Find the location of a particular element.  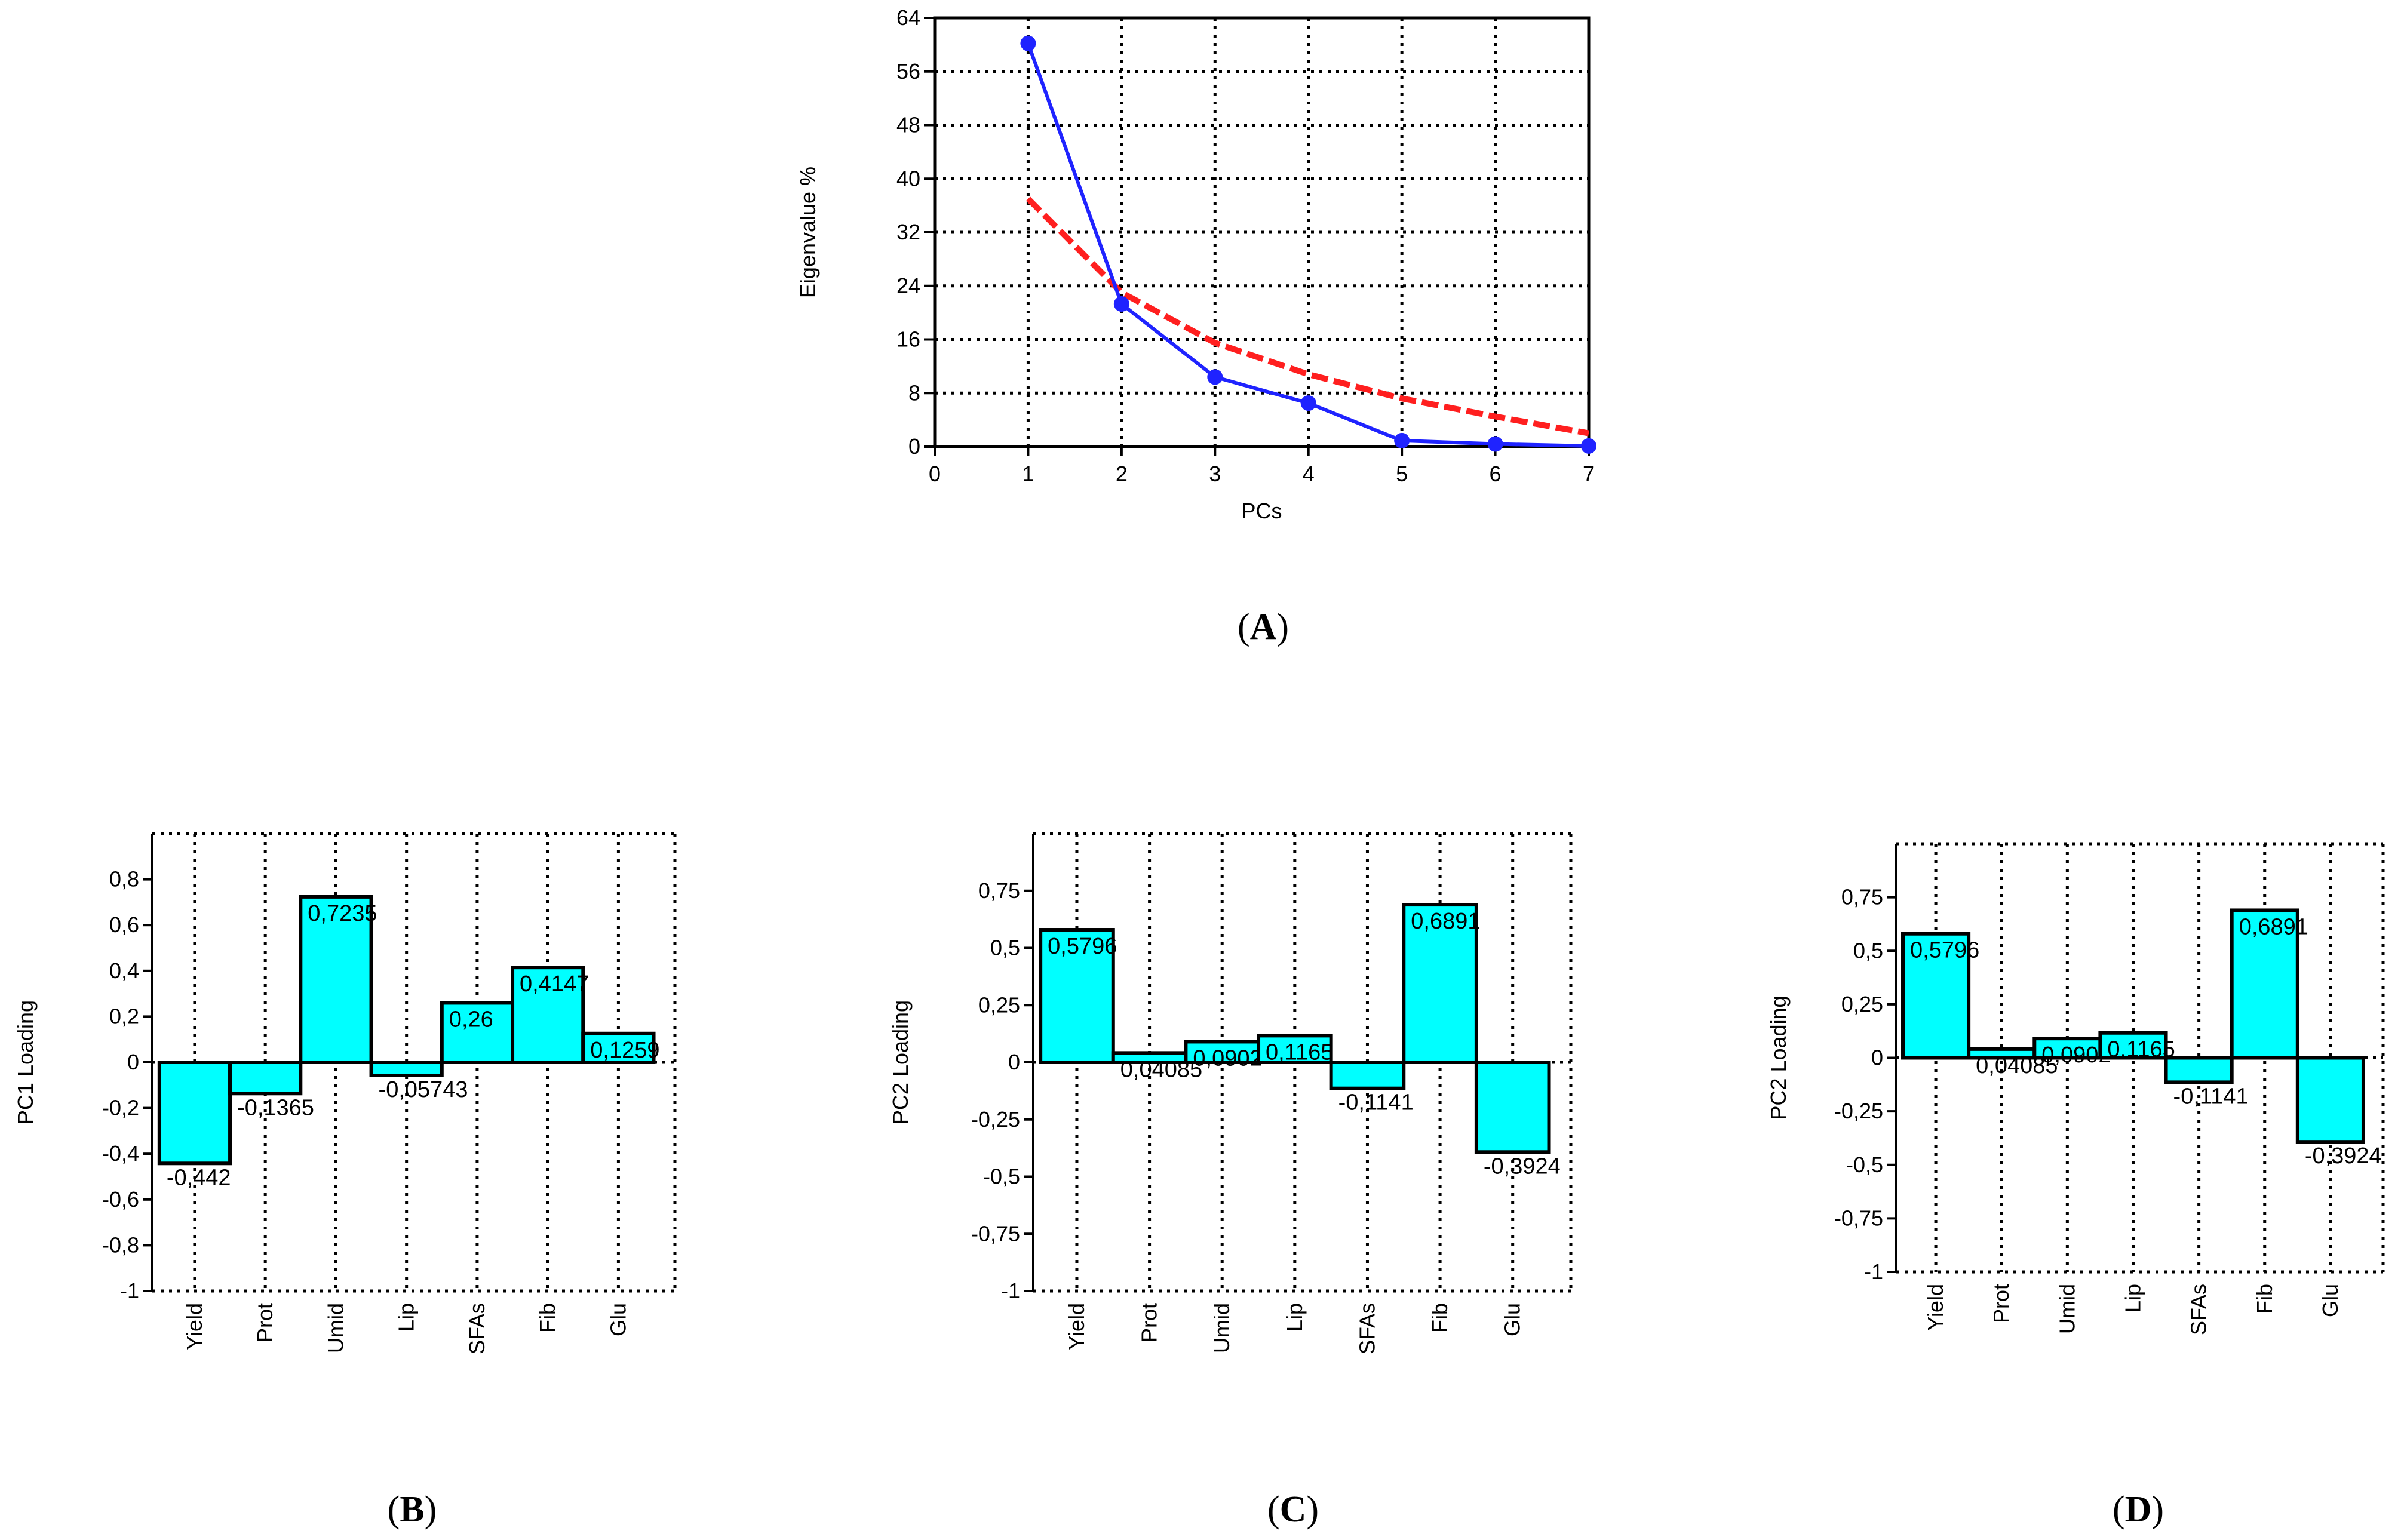

bar-value-label: -0,05743 is located at coordinates (423, 1090).